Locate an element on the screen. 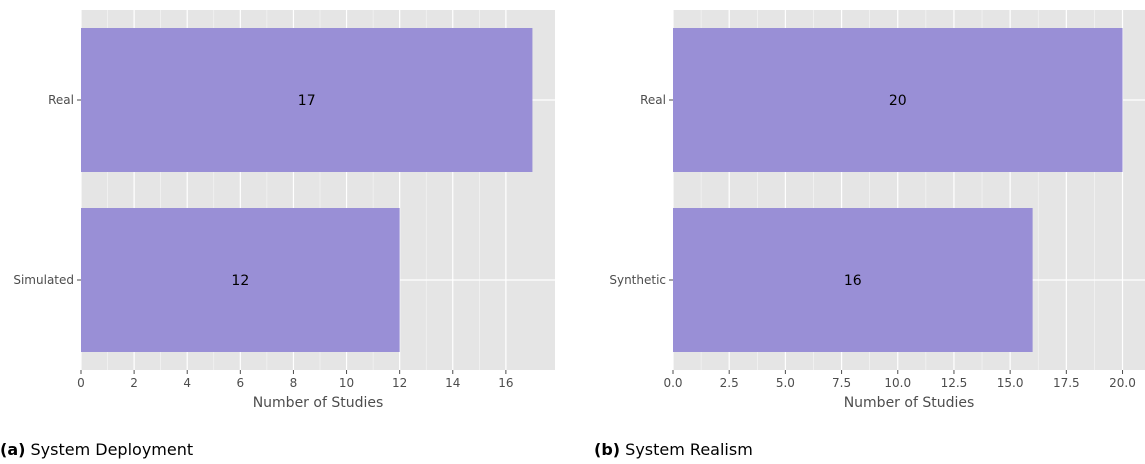 This screenshot has height=464, width=1145. chart-b-xtick-label: 7.5 is located at coordinates (841, 383).